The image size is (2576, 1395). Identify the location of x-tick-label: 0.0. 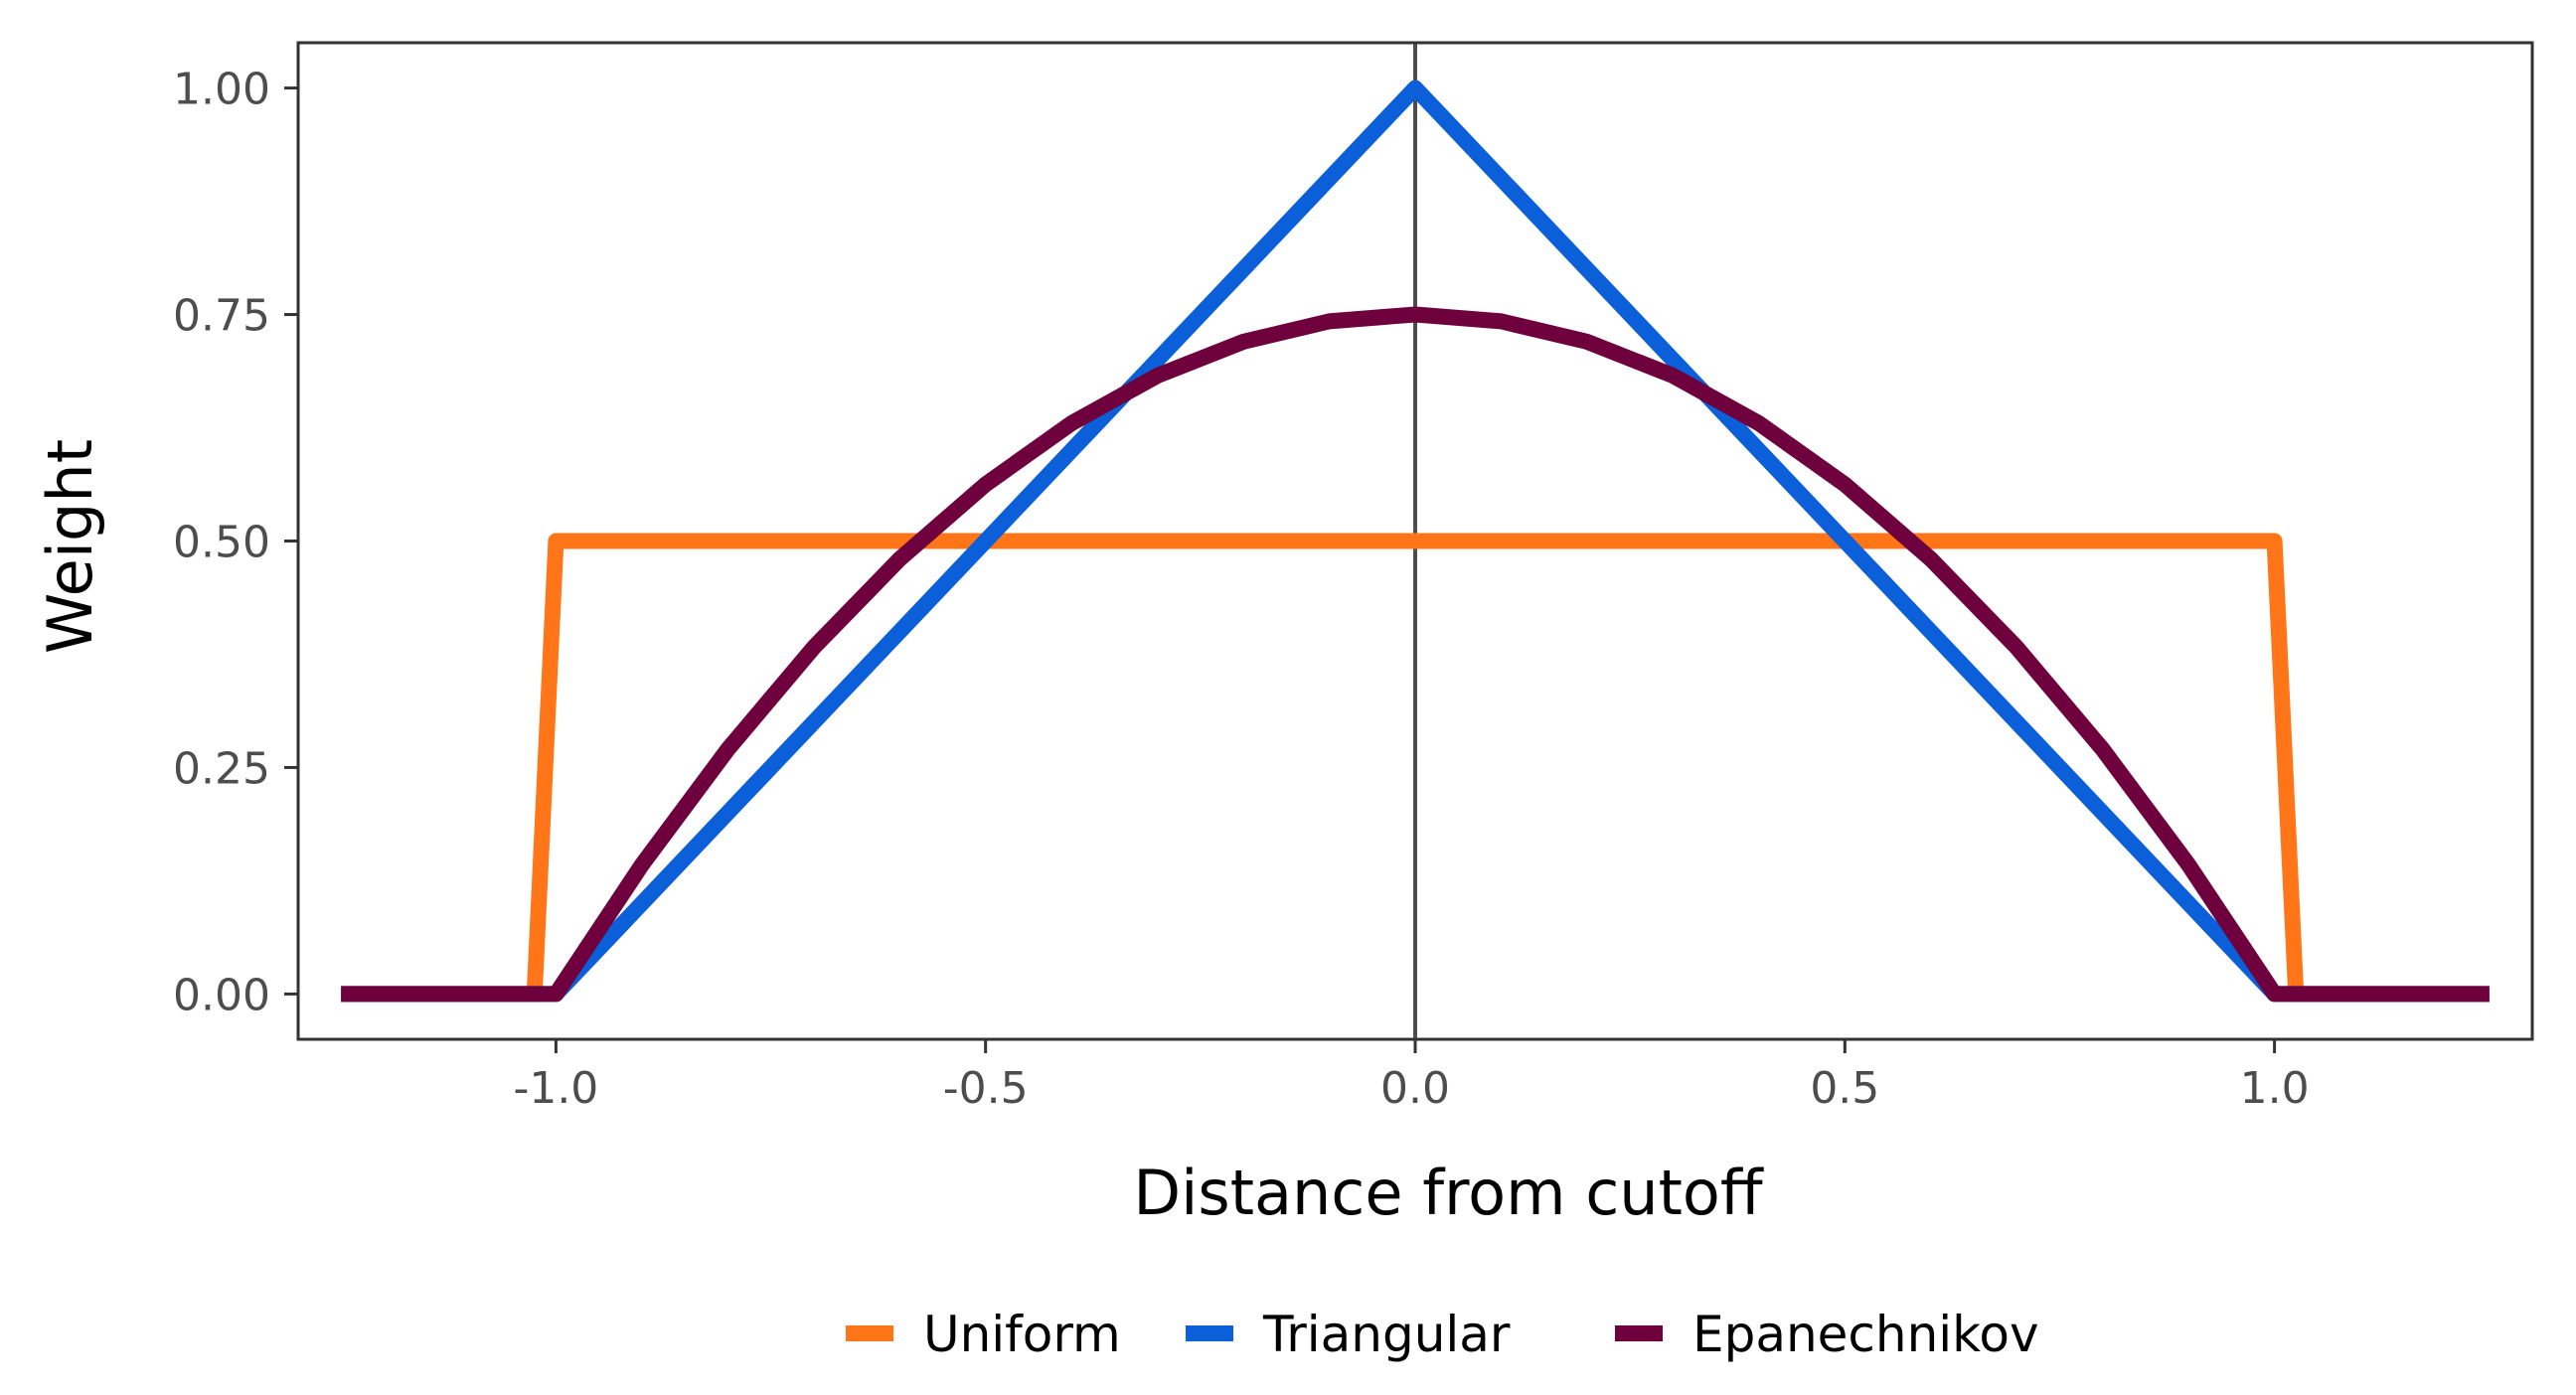
(1415, 1088).